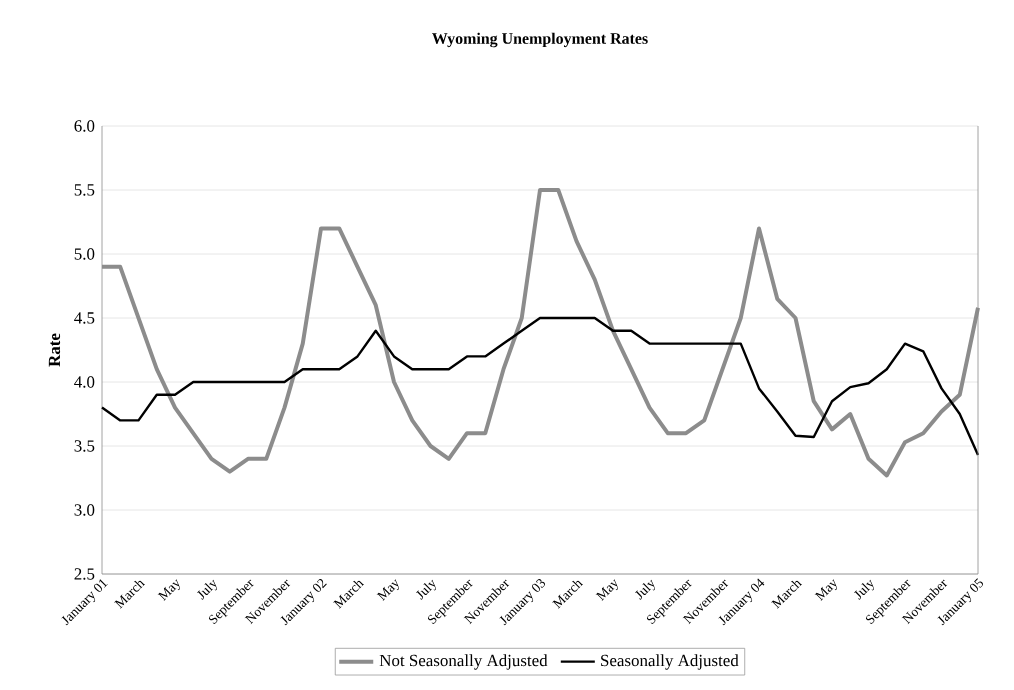  I want to click on y-tick-label: 3.0, so click(84, 510).